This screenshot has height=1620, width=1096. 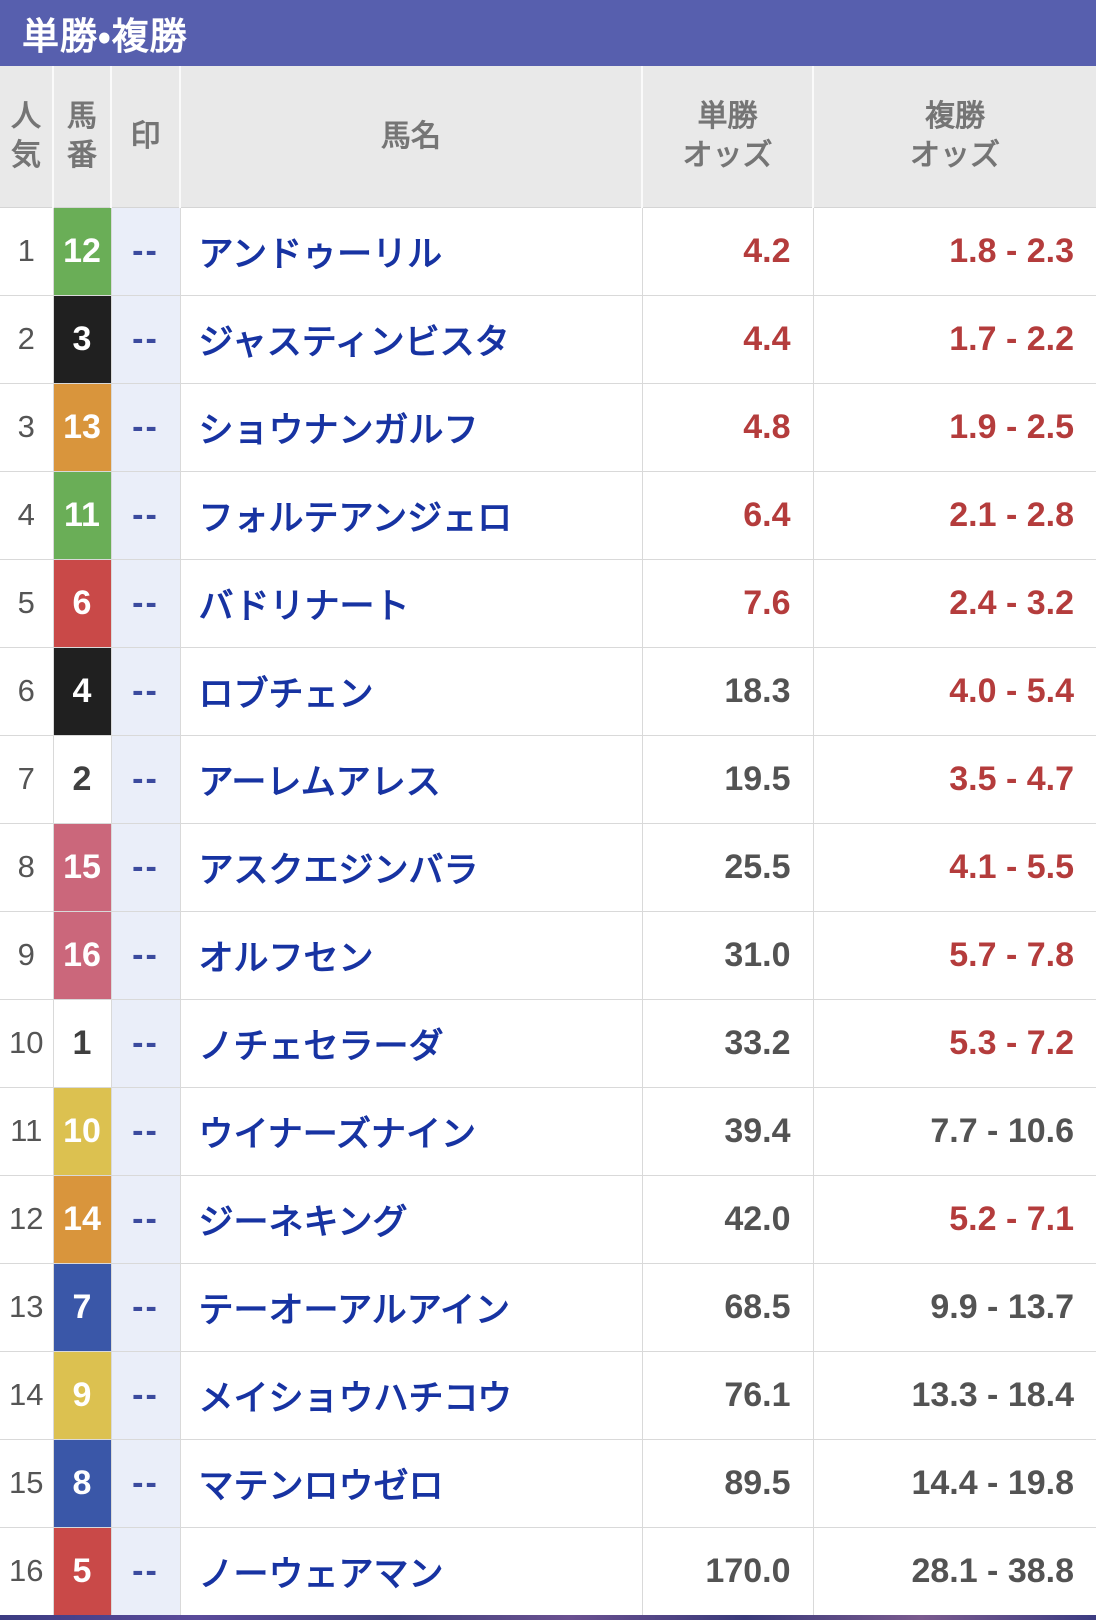 What do you see at coordinates (954, 690) in the screenshot?
I see `place-odds-range: 4.0 - 5.4` at bounding box center [954, 690].